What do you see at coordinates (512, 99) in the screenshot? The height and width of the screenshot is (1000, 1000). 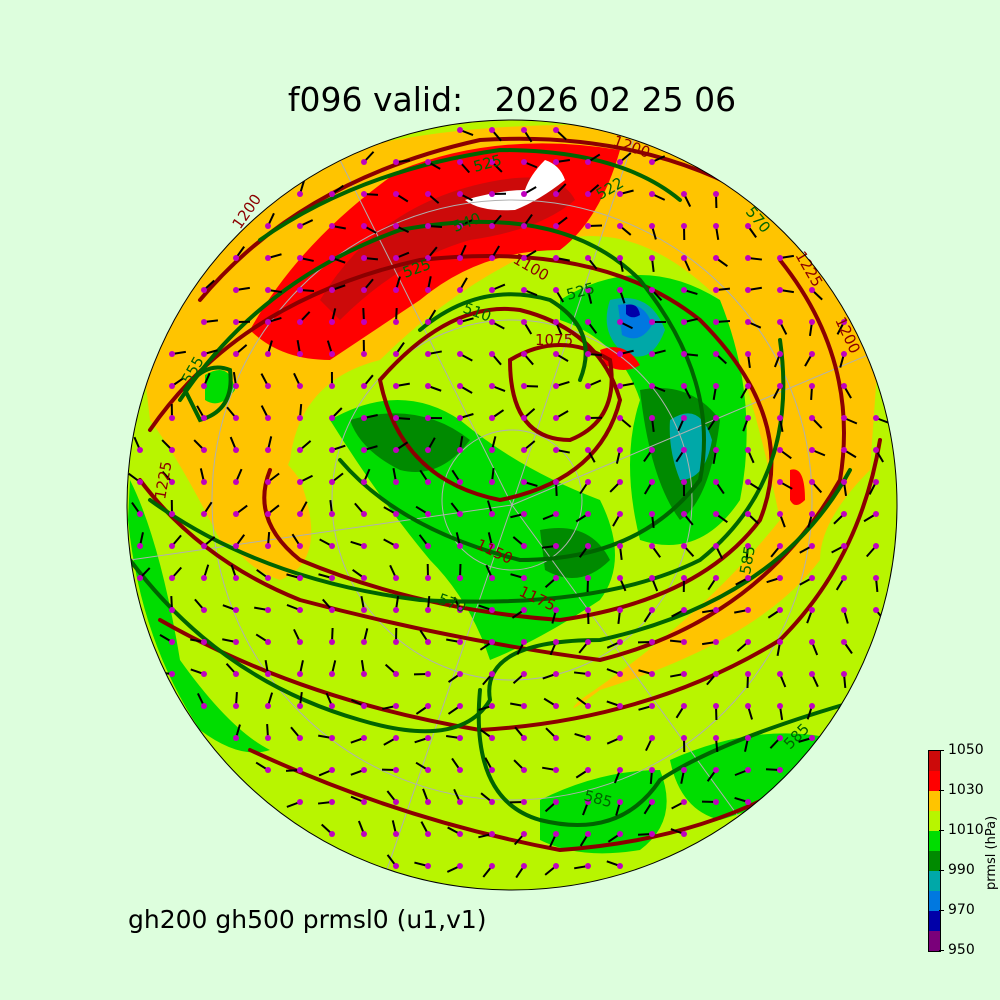 I see `map-title: f096 valid: 2026 02 25 06` at bounding box center [512, 99].